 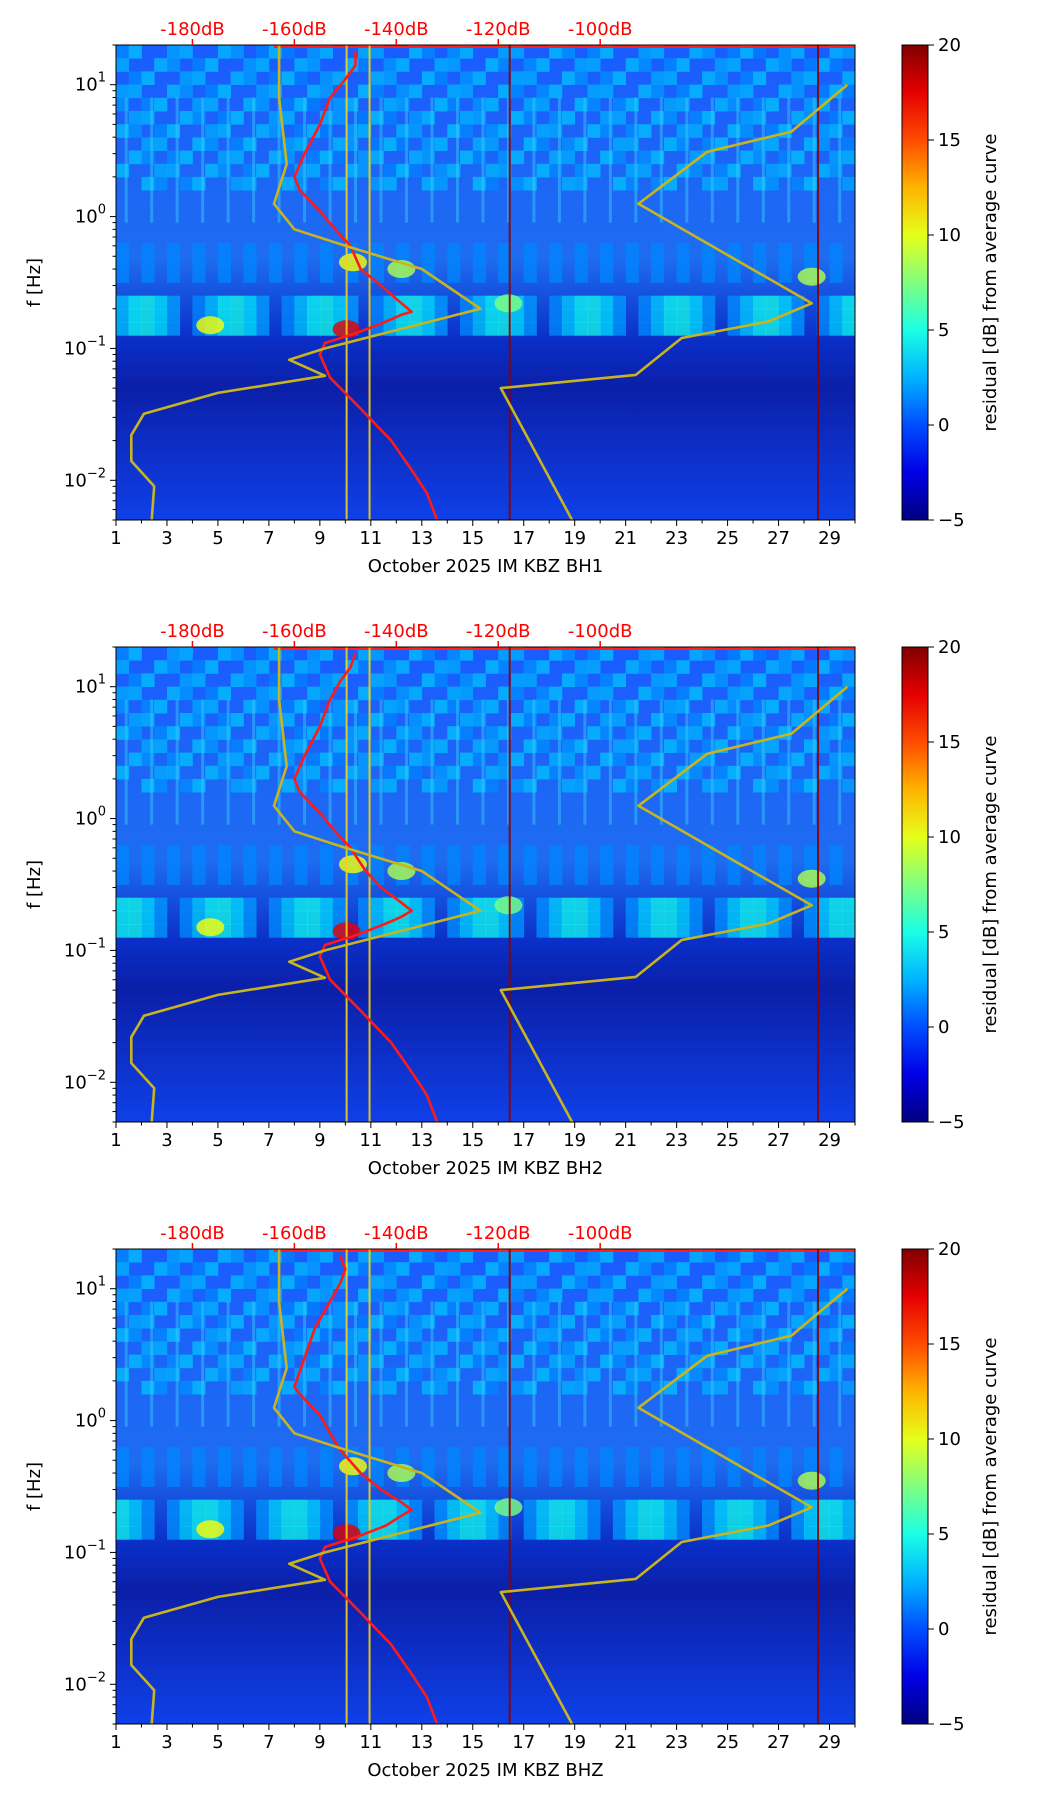 What do you see at coordinates (294, 1233) in the screenshot?
I see `top-axis-label: -160dB` at bounding box center [294, 1233].